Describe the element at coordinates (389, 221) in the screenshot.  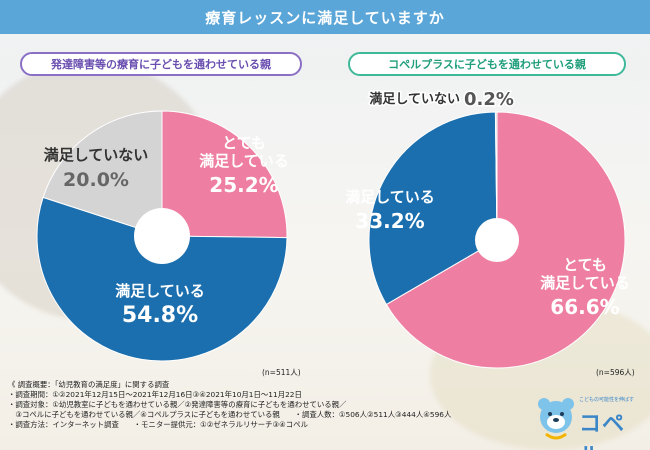
I see `slice-value: 33.2%` at that location.